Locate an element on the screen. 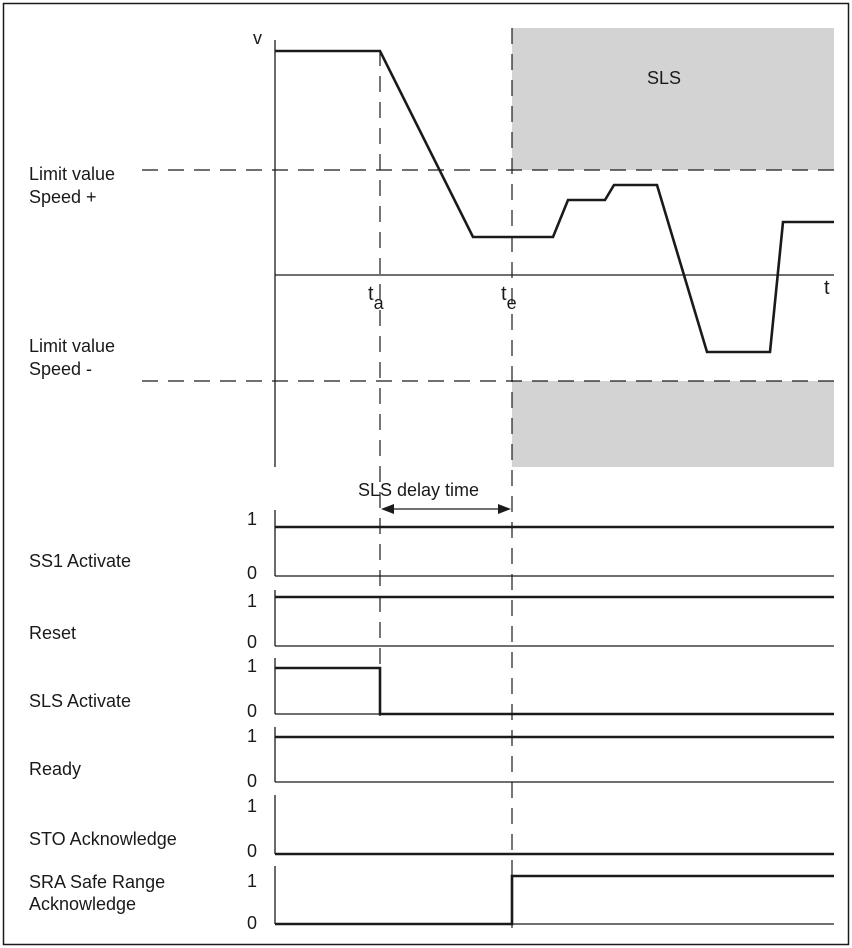  te-label: te is located at coordinates (509, 298).